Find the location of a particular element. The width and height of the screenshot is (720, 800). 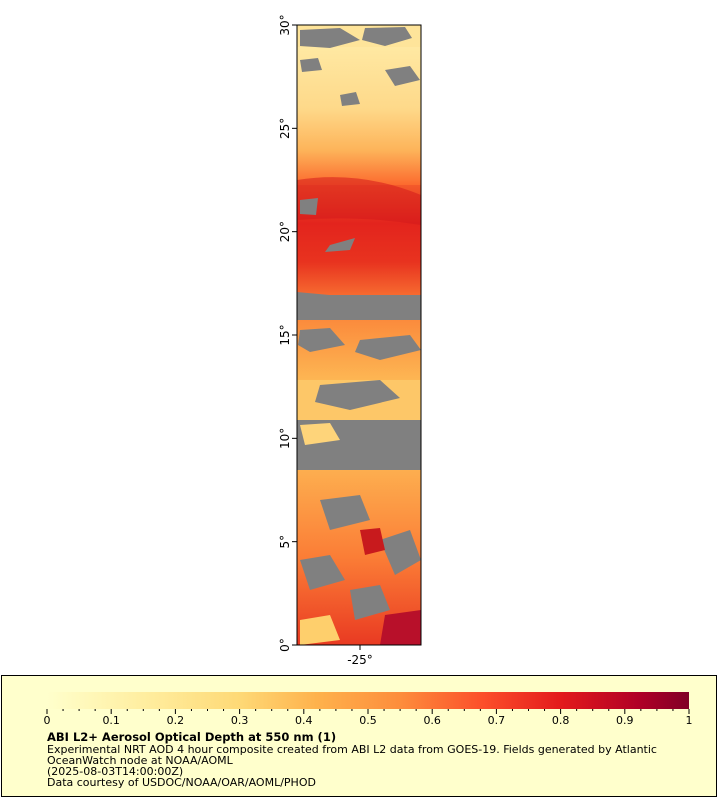

latitude-axis: 0° 5° 10° 15° 20° 25° 30° is located at coordinates (287, 333).